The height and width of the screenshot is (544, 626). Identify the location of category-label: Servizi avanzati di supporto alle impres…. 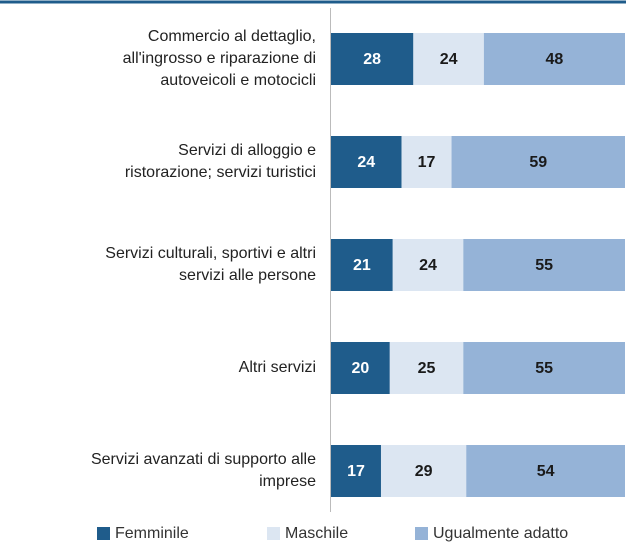
(203, 470).